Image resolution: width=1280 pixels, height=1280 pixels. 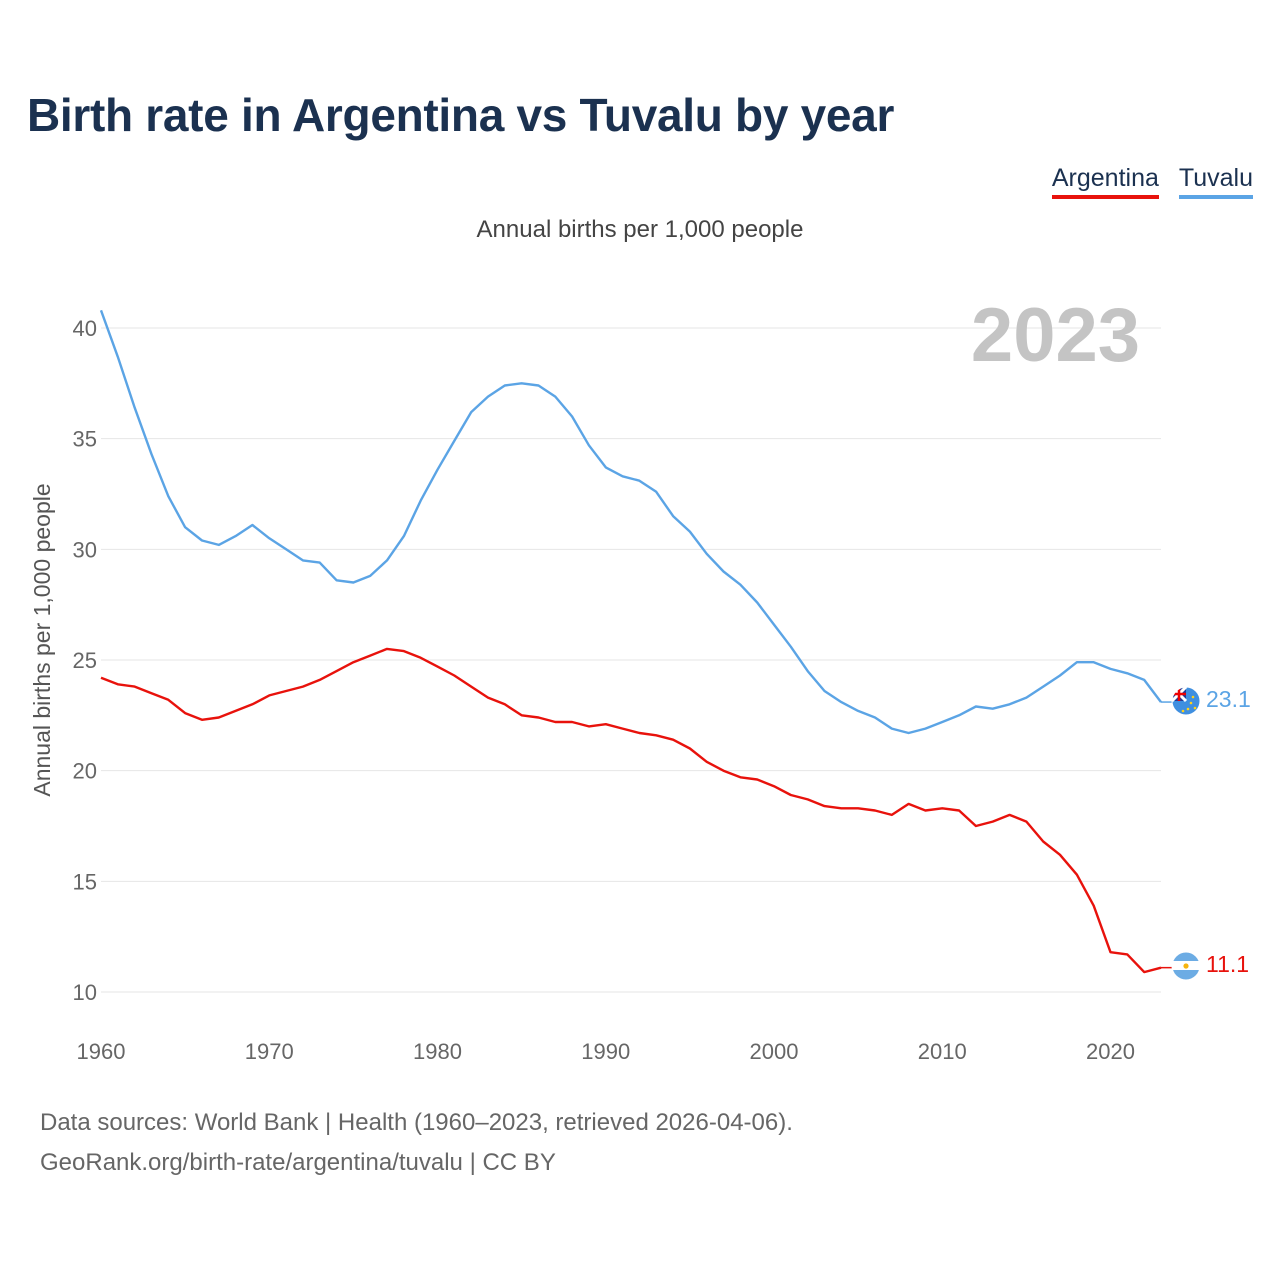 What do you see at coordinates (1186, 701) in the screenshot?
I see `tuvalu-flag-icon` at bounding box center [1186, 701].